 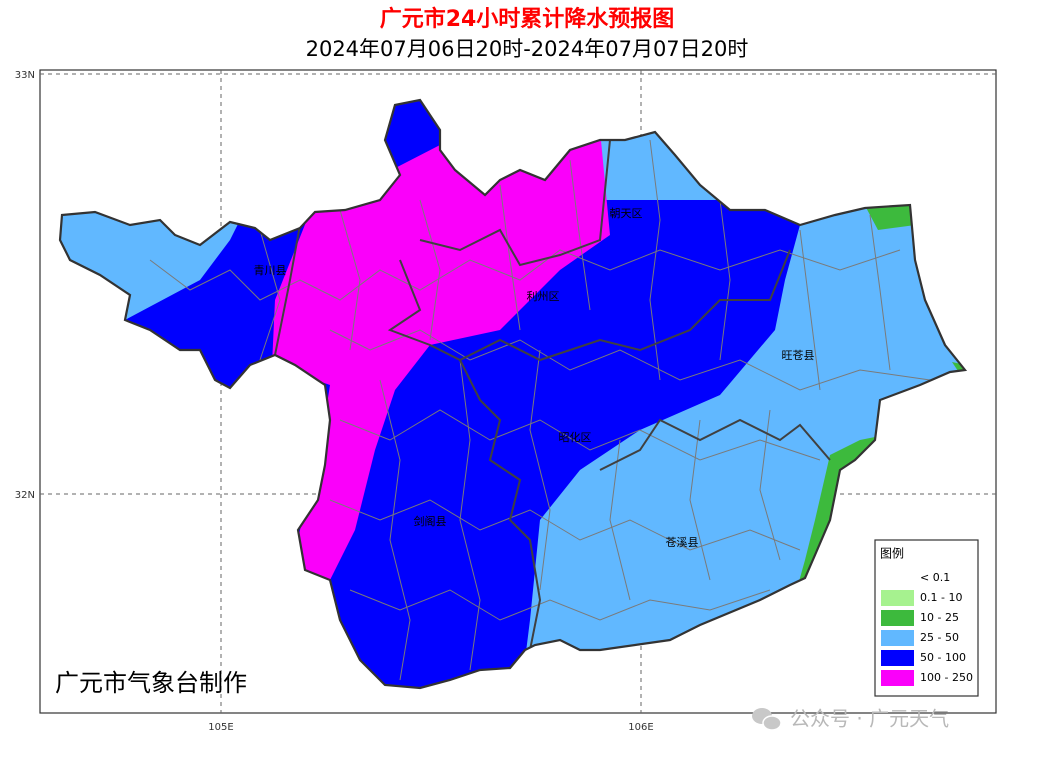 What do you see at coordinates (575, 437) in the screenshot?
I see `county-label: 昭化区` at bounding box center [575, 437].